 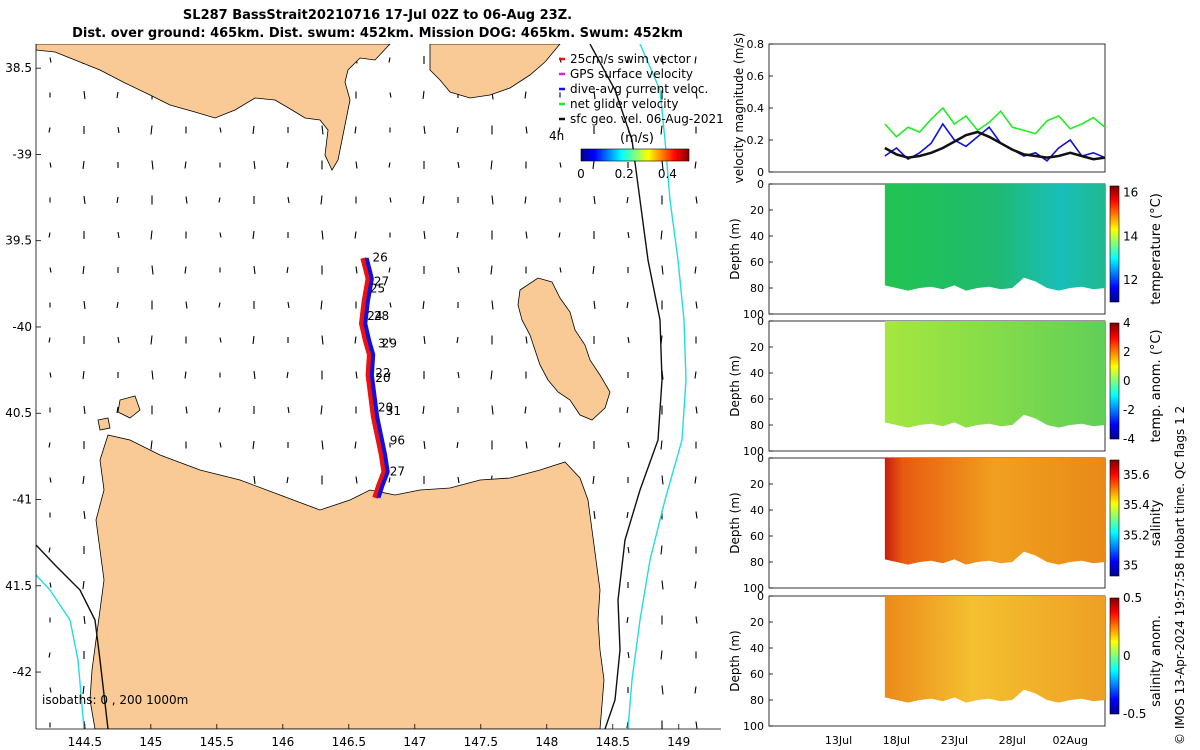 I want to click on velocity-series, so click(x=995, y=134).